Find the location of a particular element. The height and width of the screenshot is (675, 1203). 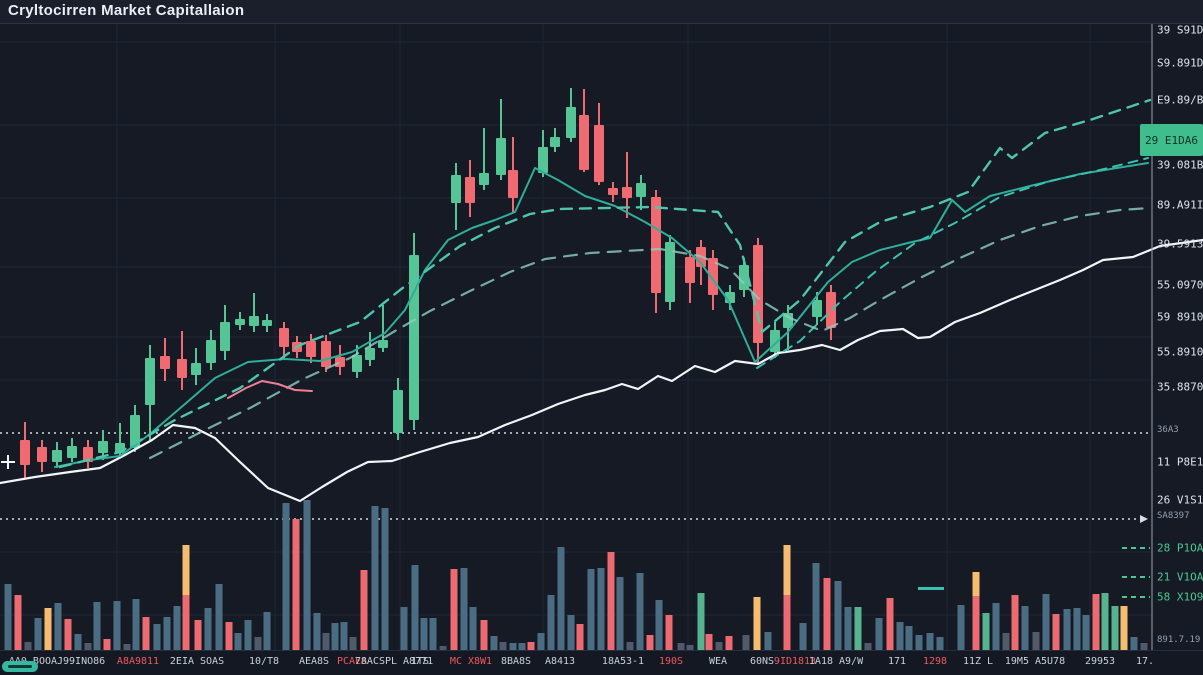

y-axis-label: 55.8910 is located at coordinates (1180, 352).